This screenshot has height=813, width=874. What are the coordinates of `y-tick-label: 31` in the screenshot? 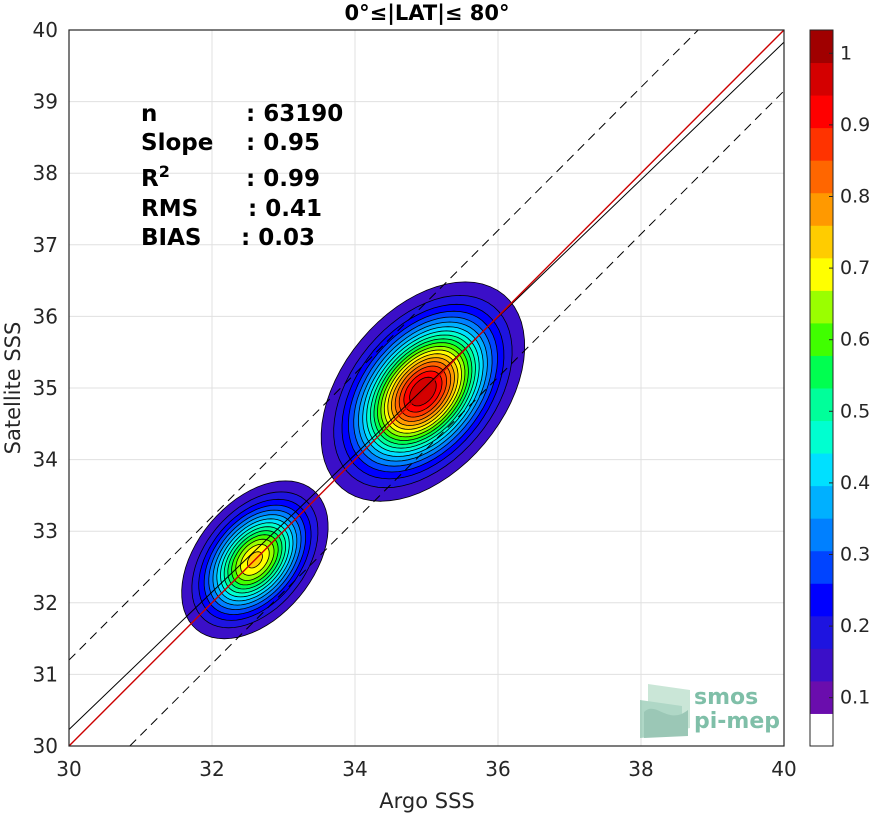 It's located at (45, 674).